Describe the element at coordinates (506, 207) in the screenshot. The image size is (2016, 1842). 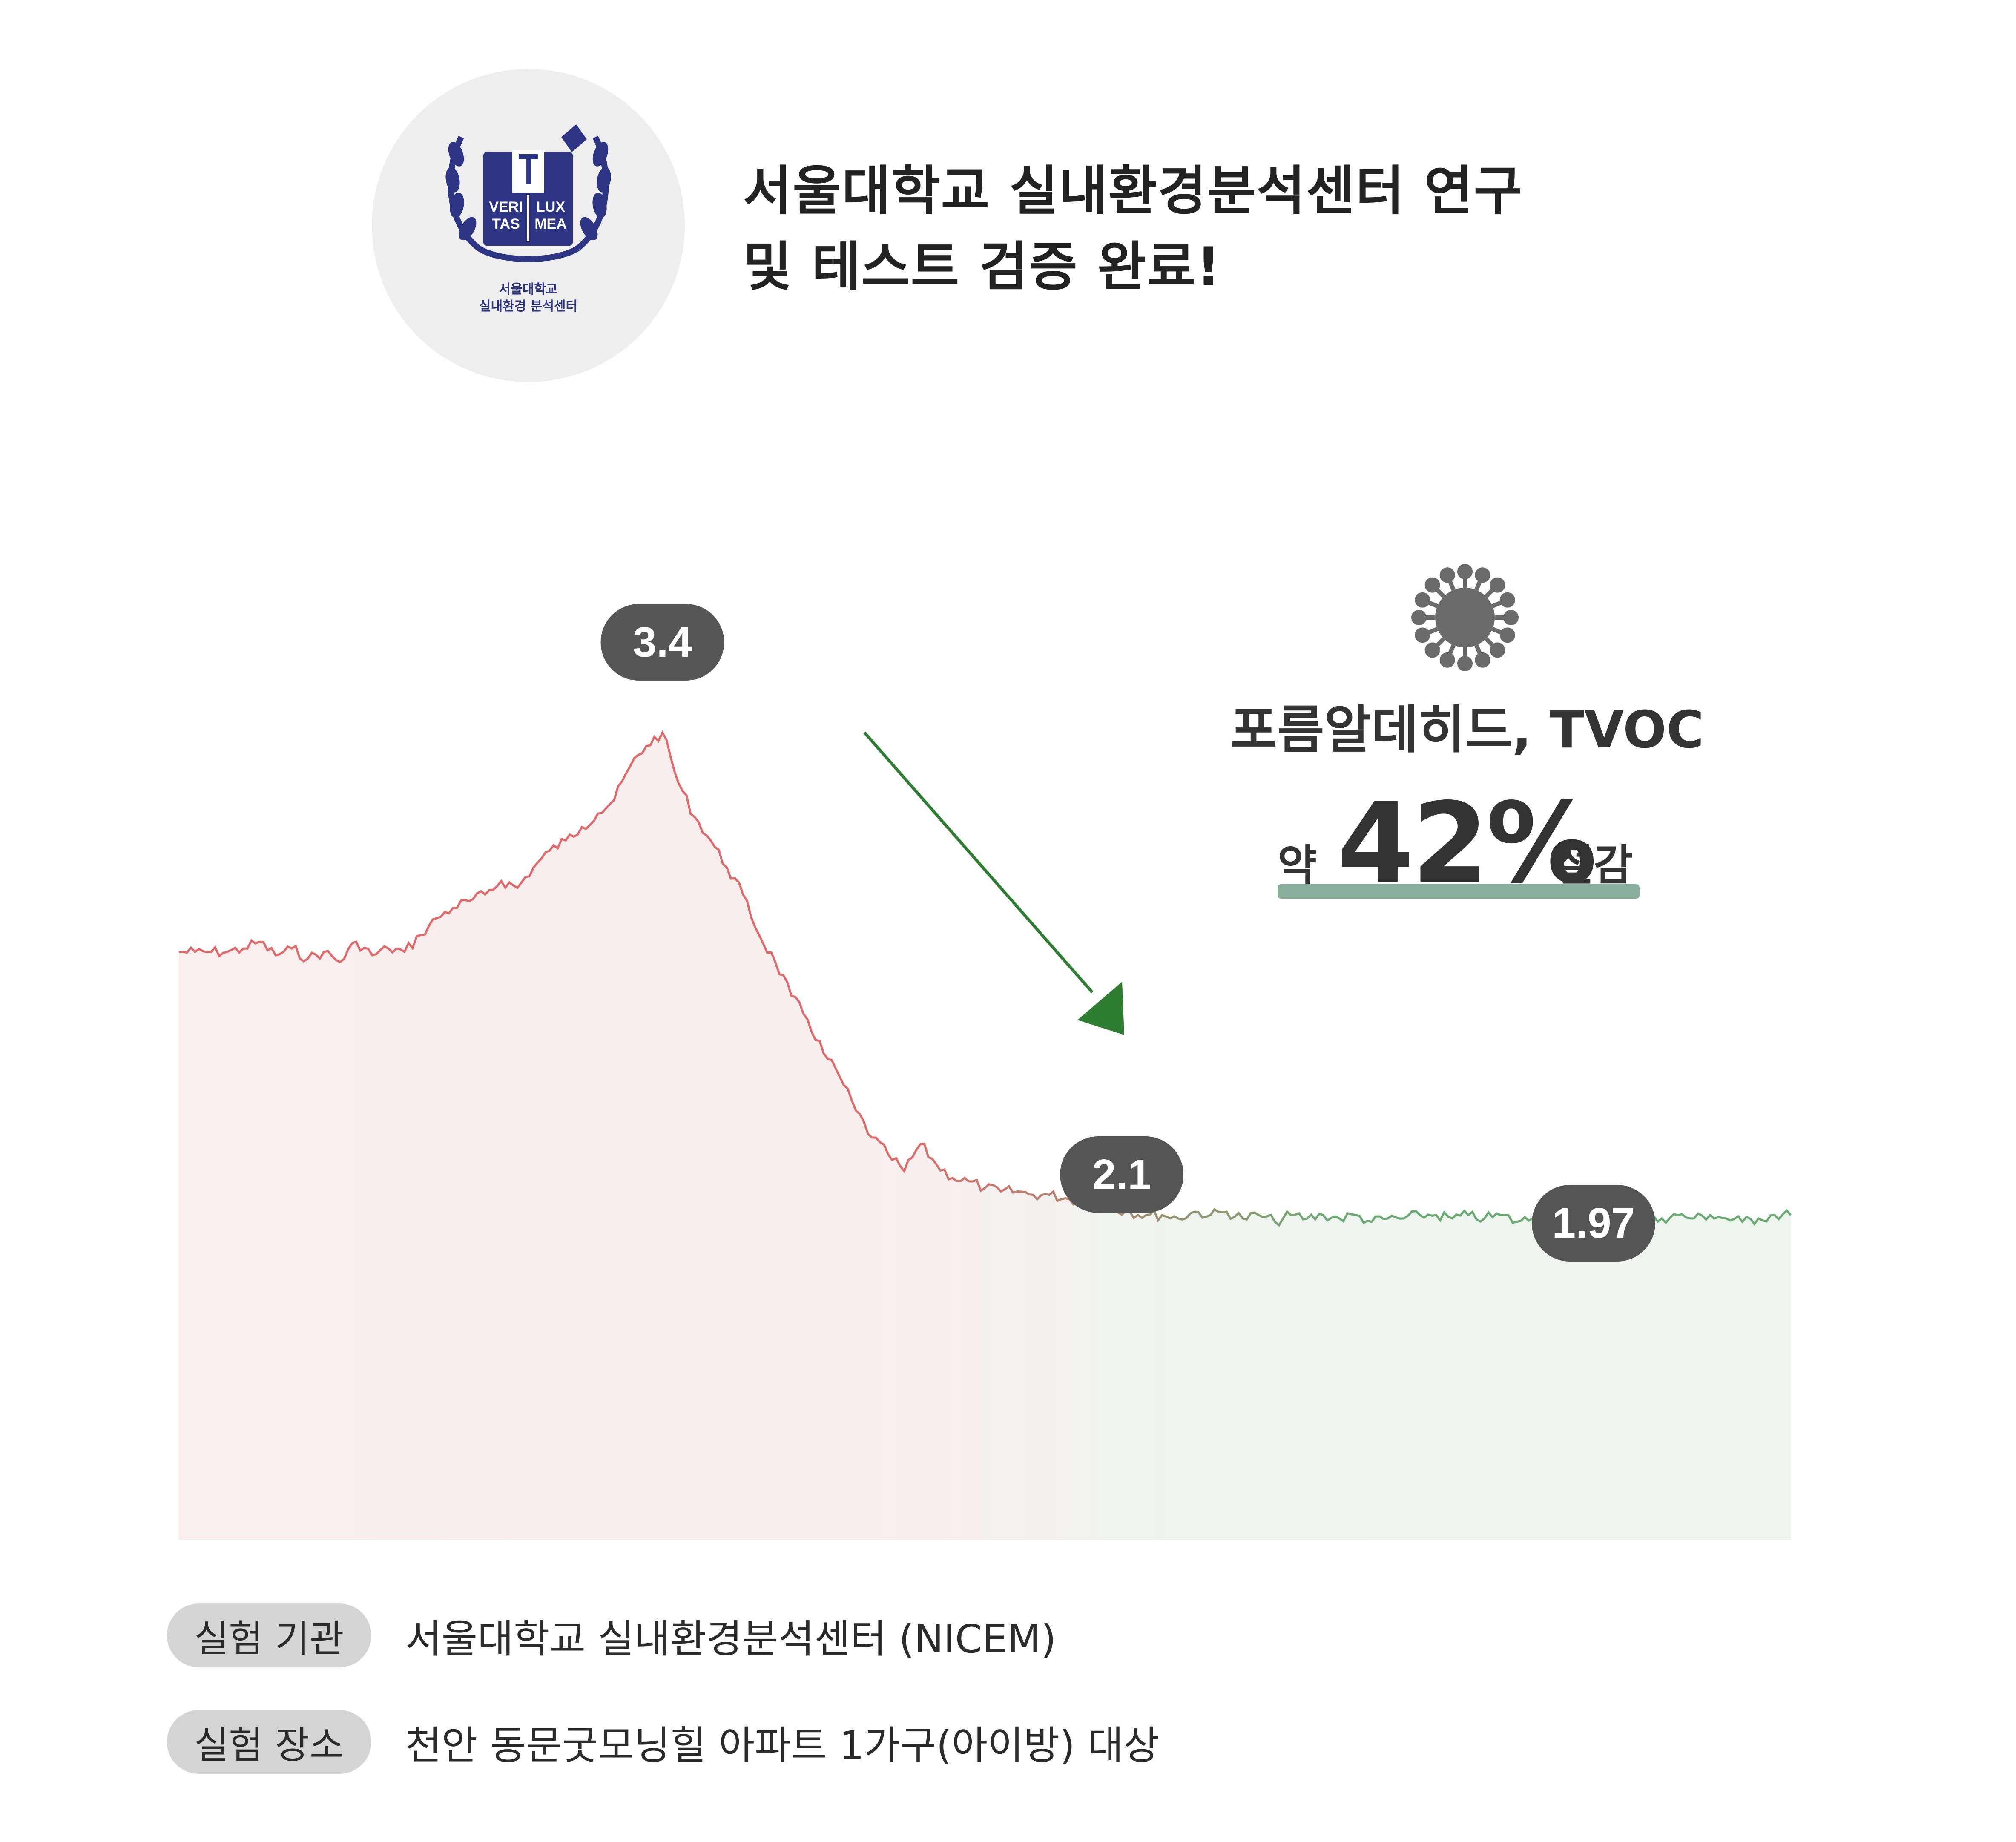
I see `motto-veri: VERI` at that location.